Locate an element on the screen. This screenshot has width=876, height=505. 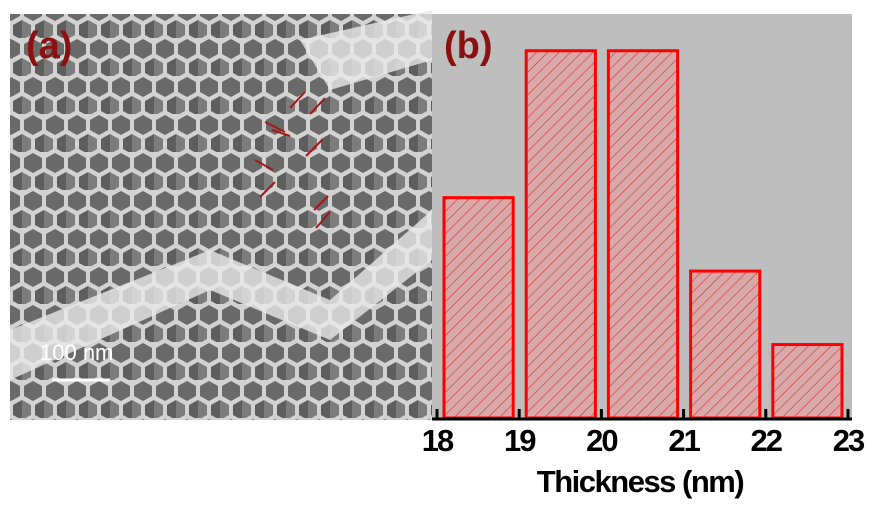
x-tick-label: 22 is located at coordinates (766, 440).